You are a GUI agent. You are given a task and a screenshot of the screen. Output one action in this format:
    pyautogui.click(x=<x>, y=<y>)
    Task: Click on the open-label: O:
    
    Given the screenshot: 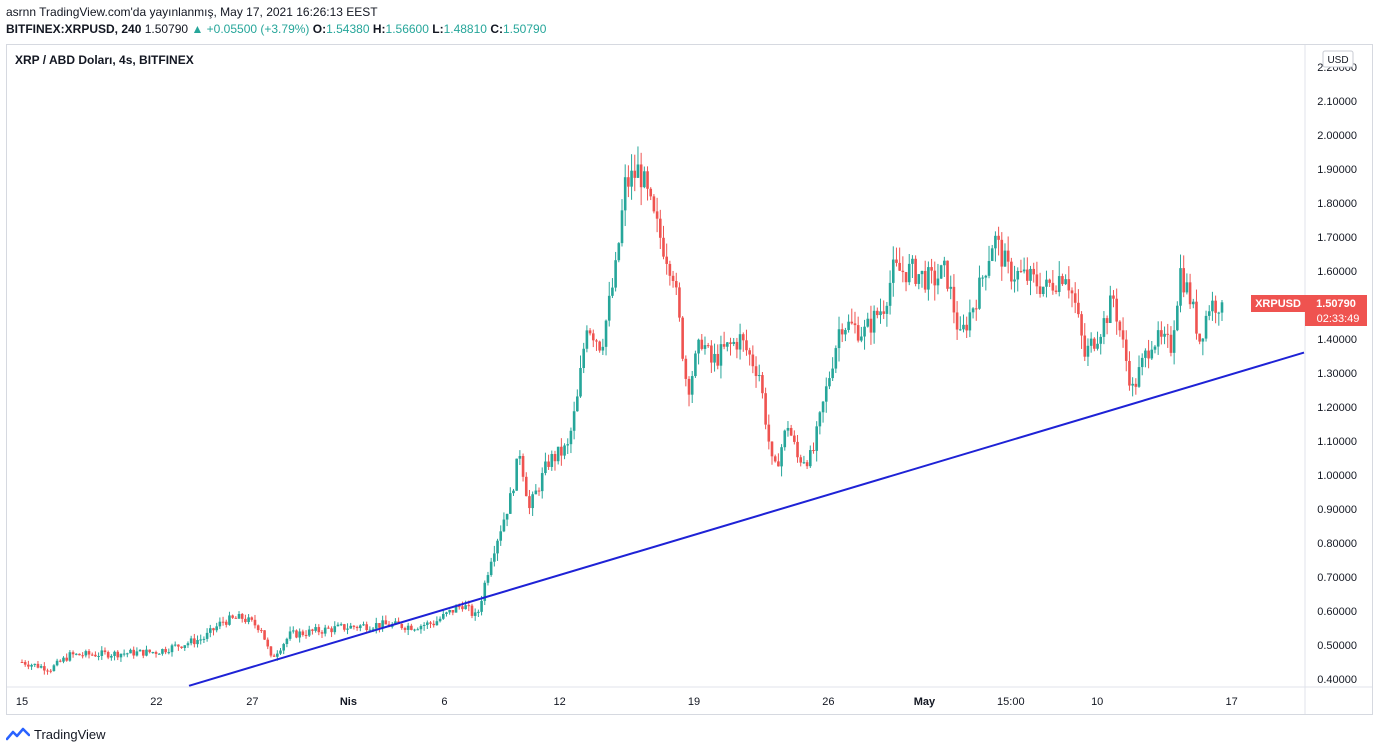 What is the action you would take?
    pyautogui.click(x=319, y=29)
    